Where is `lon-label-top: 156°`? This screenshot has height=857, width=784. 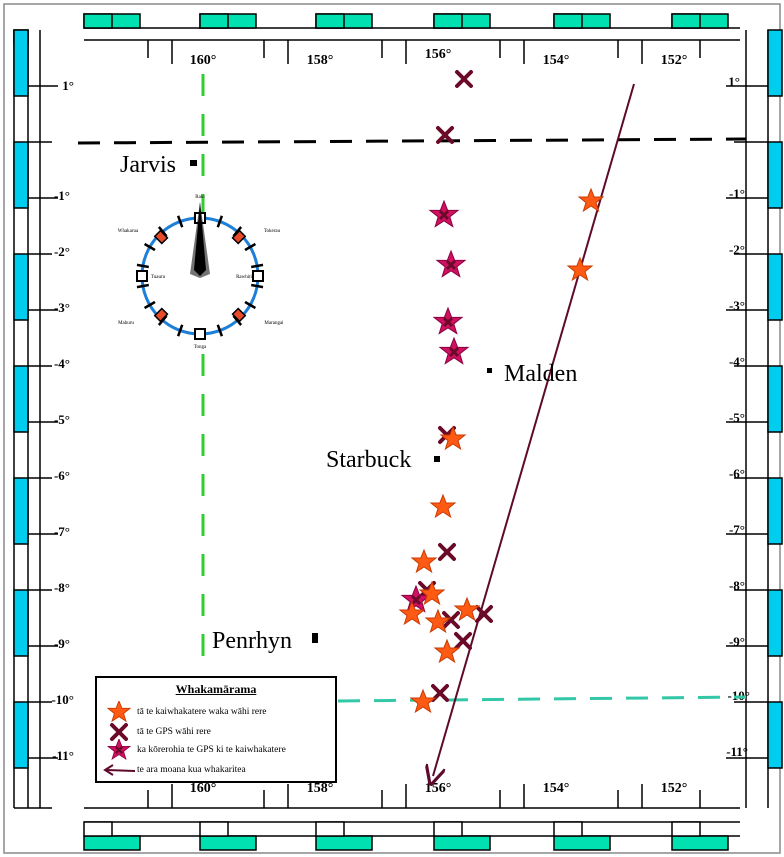 lon-label-top: 156° is located at coordinates (438, 54).